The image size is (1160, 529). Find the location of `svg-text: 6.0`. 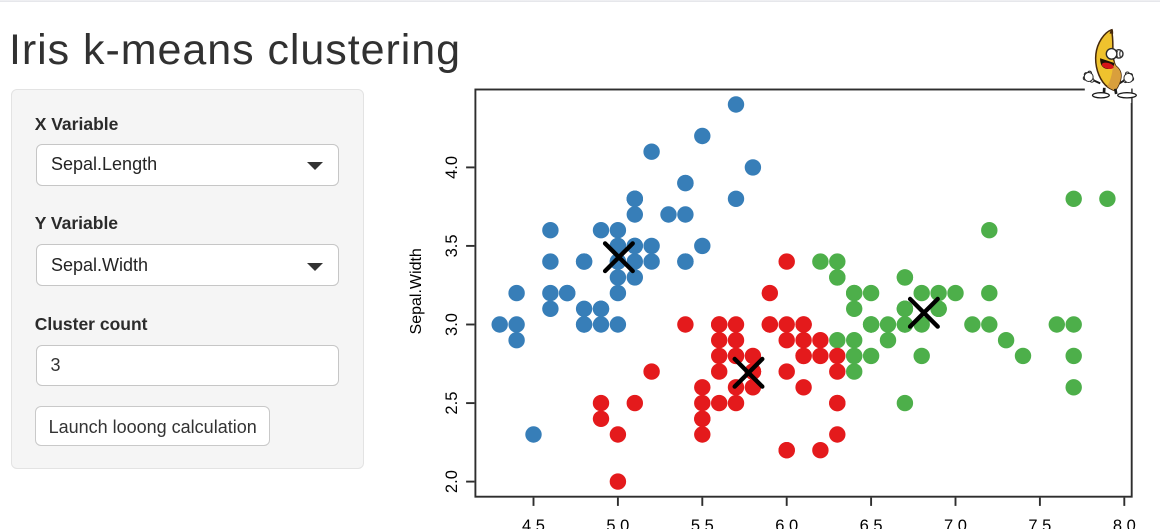

svg-text: 6.0 is located at coordinates (786, 523).